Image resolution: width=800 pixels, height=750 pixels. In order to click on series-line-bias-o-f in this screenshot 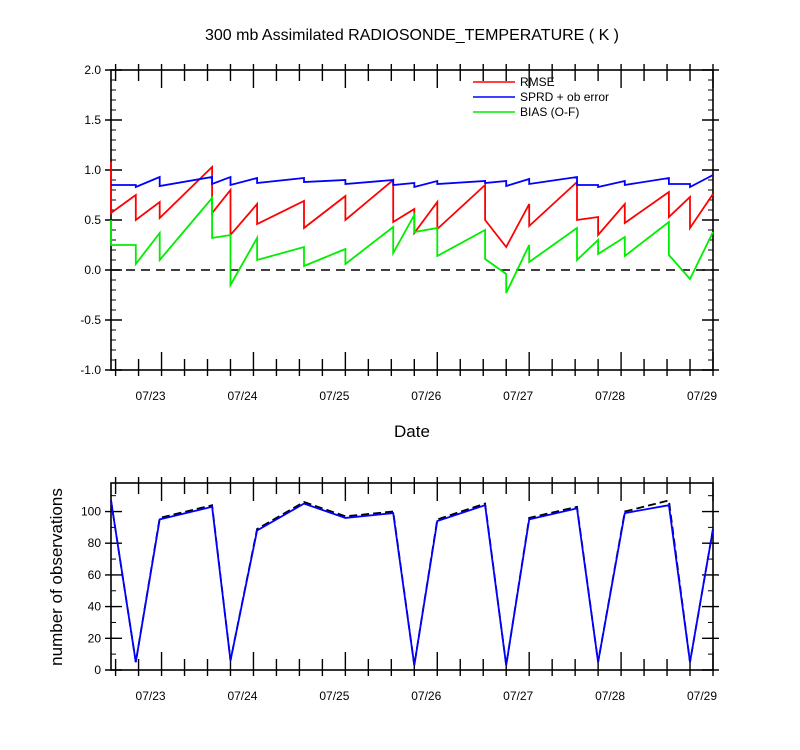, I will do `click(412, 244)`.